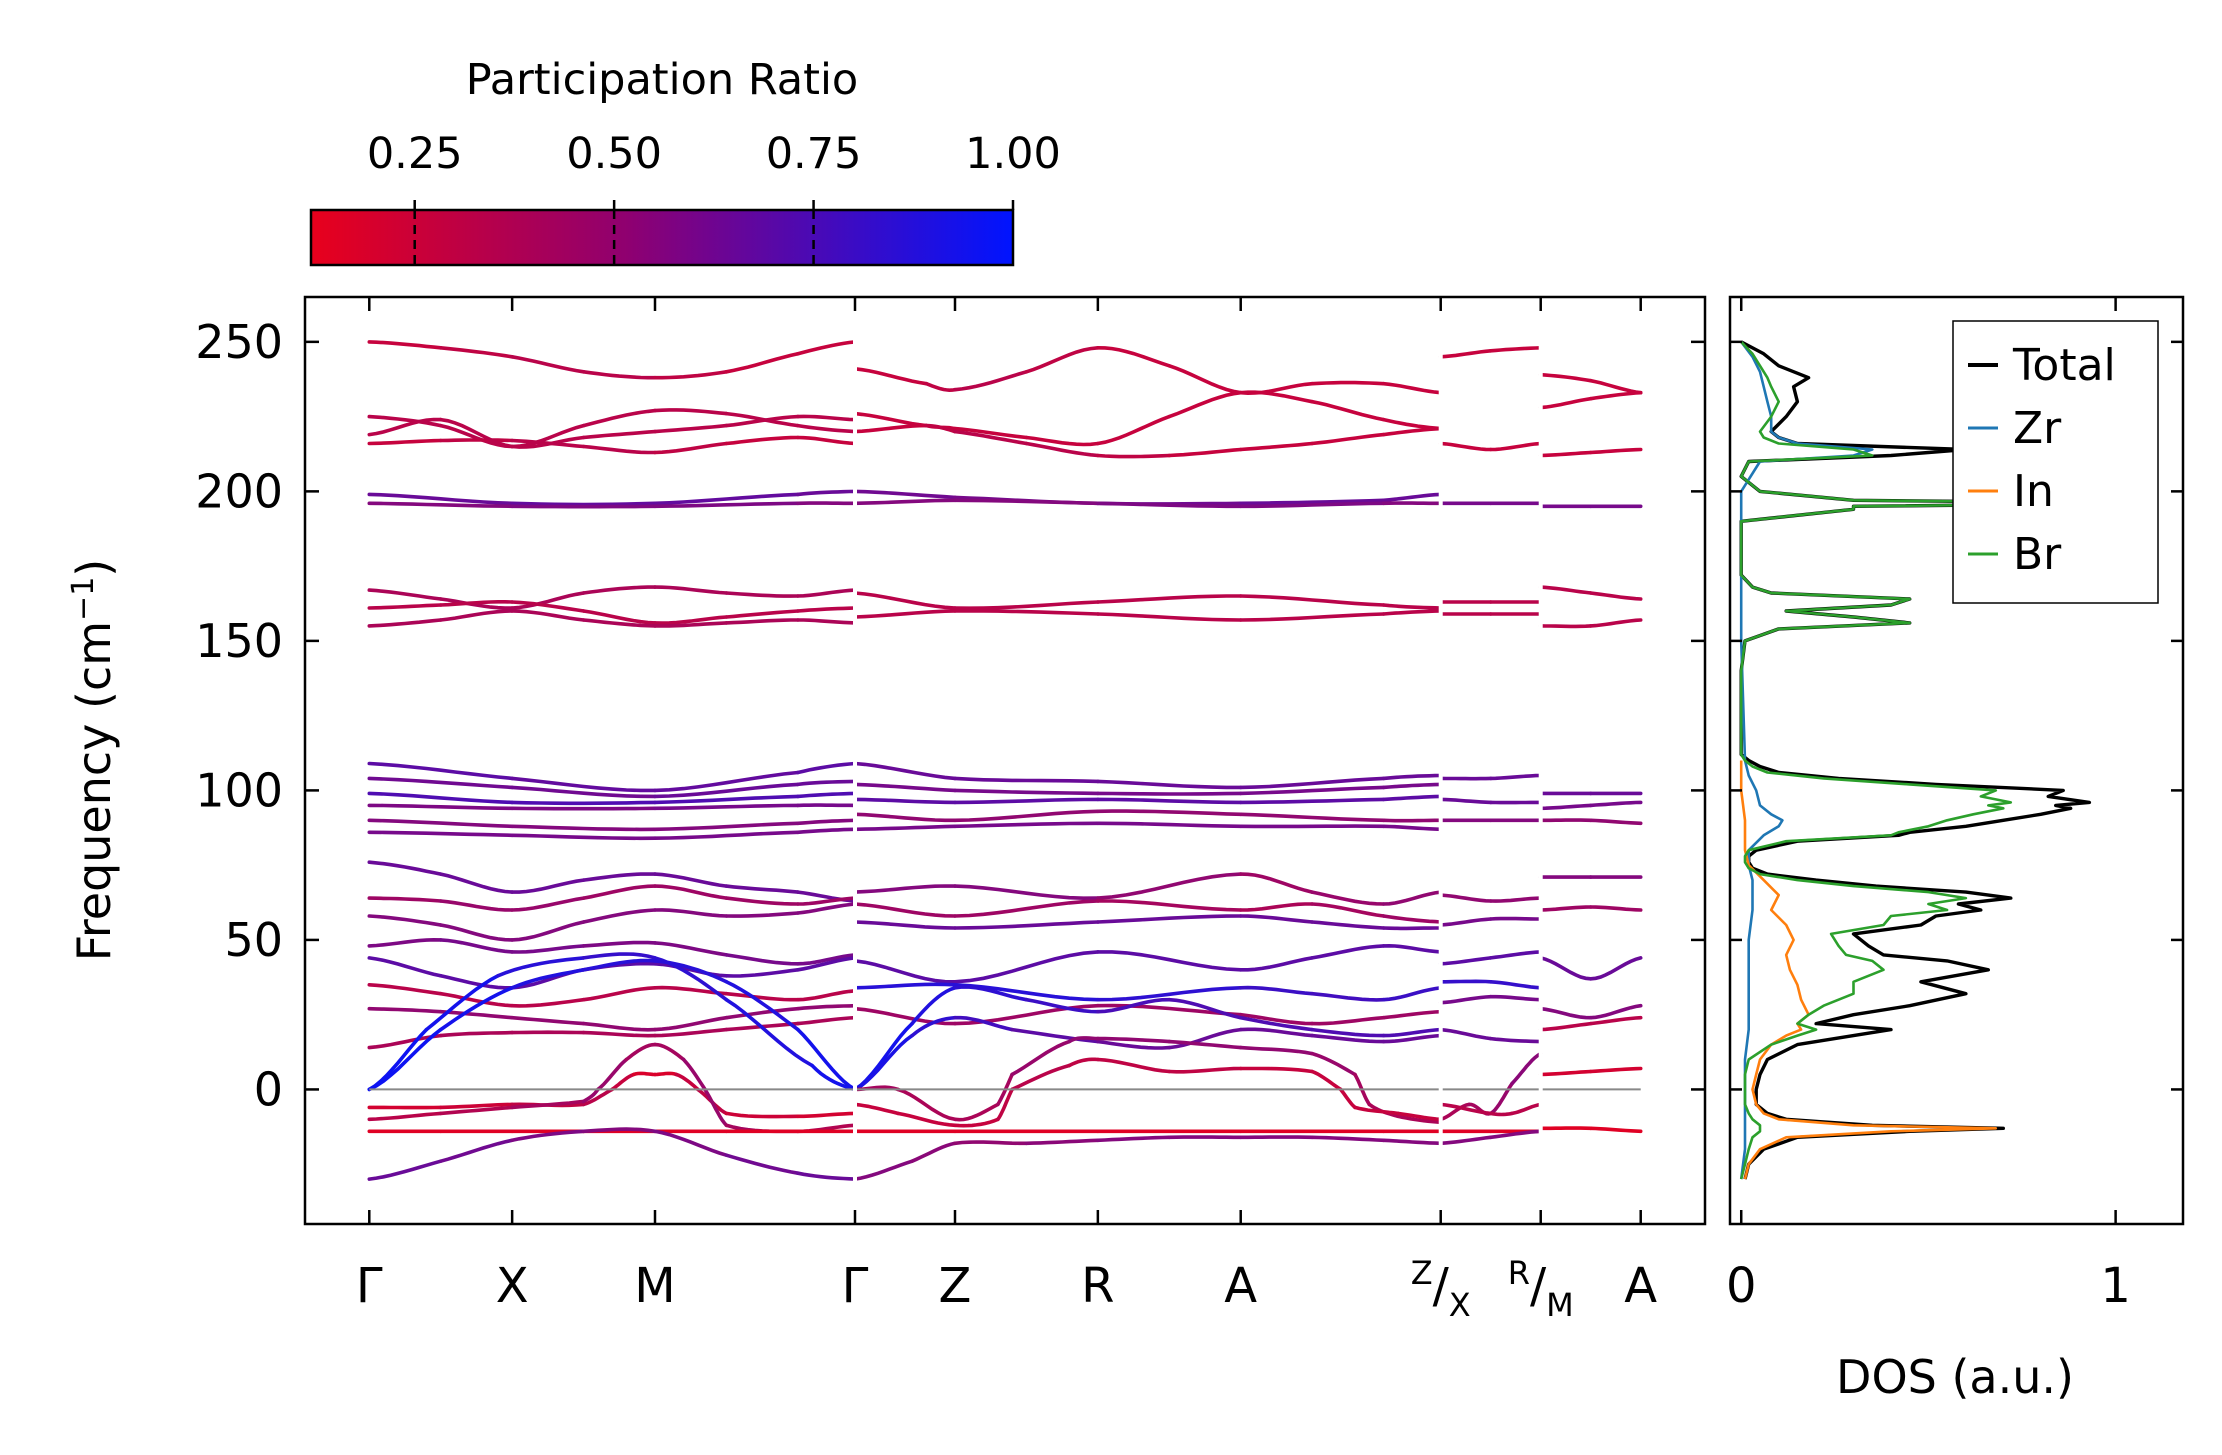 This screenshot has height=1455, width=2222. Describe the element at coordinates (2115, 1286) in the screenshot. I see `dos-x-tick-label: 1` at that location.